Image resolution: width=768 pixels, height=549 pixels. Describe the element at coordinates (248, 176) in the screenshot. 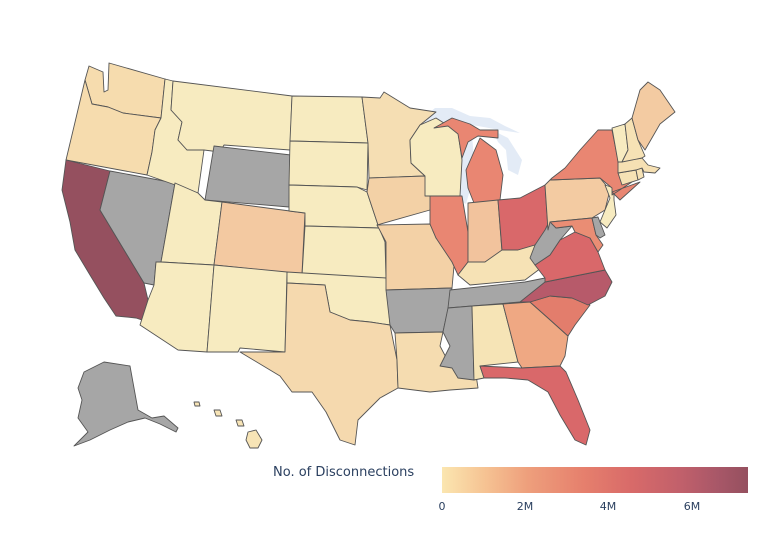

I see `state-WY` at that location.